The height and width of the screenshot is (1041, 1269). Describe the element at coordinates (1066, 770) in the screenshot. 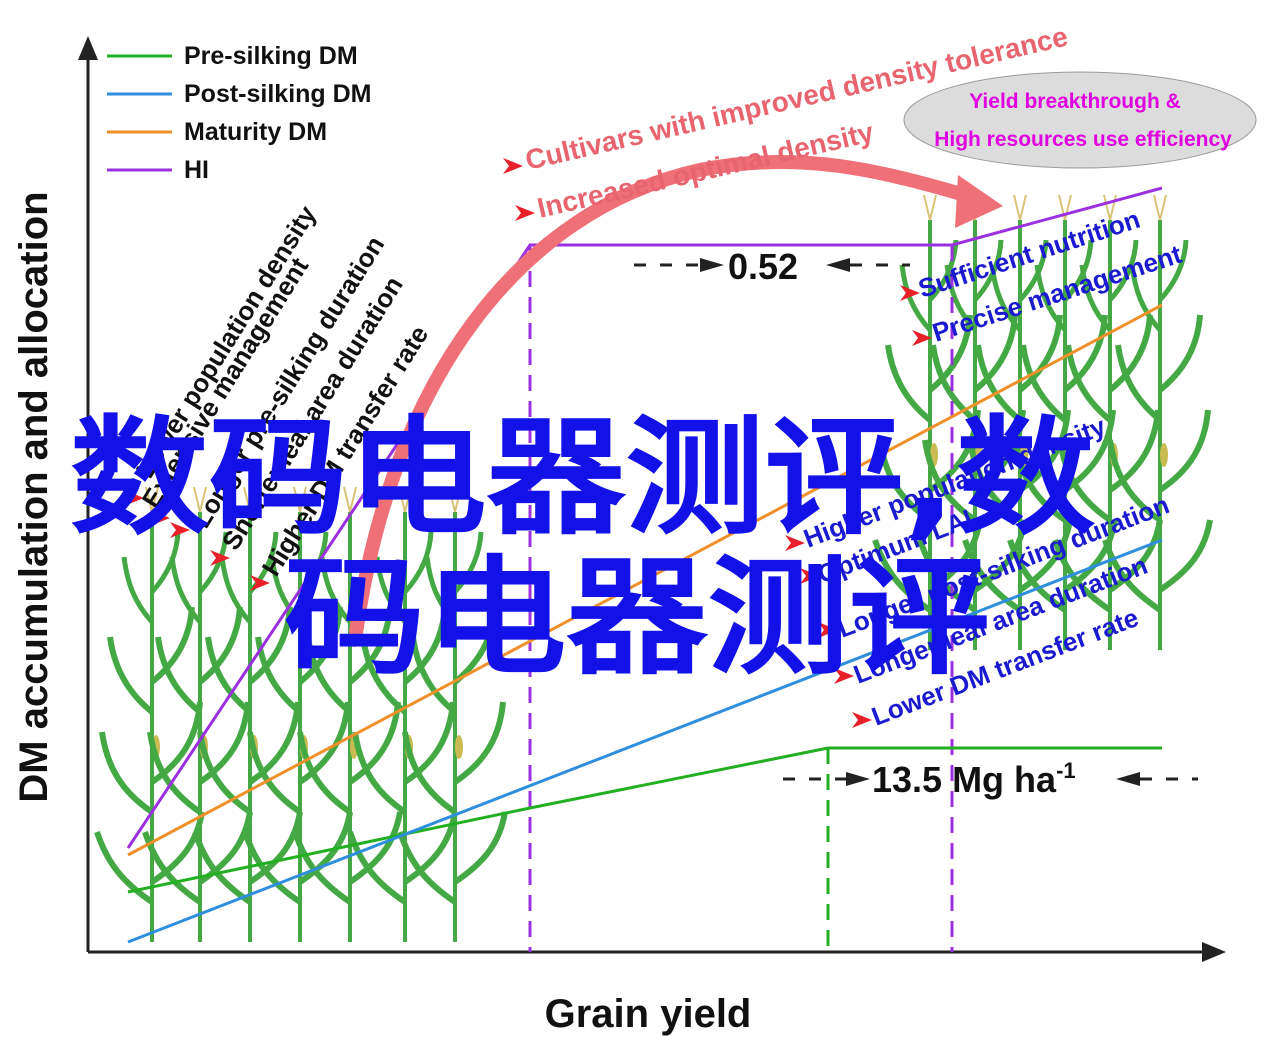

I see `yield-gap-superscript: -1` at that location.